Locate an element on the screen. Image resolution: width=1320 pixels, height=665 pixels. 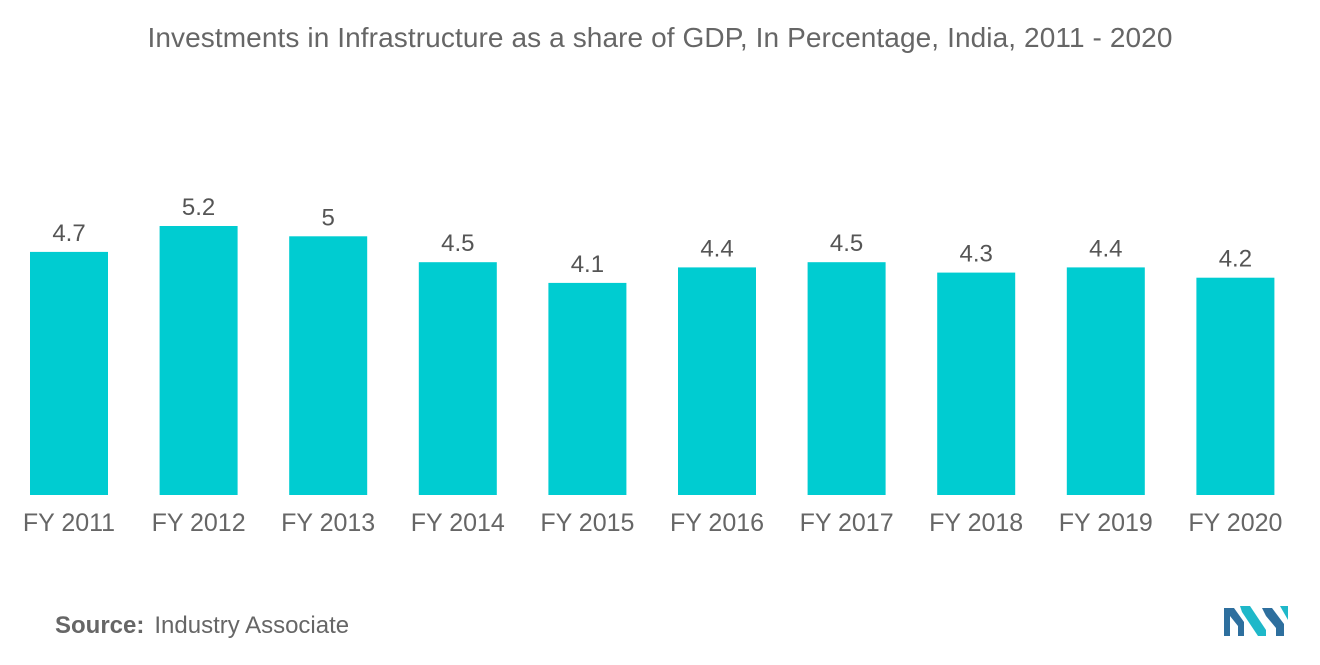
data-label: 4.7 is located at coordinates (68, 233).